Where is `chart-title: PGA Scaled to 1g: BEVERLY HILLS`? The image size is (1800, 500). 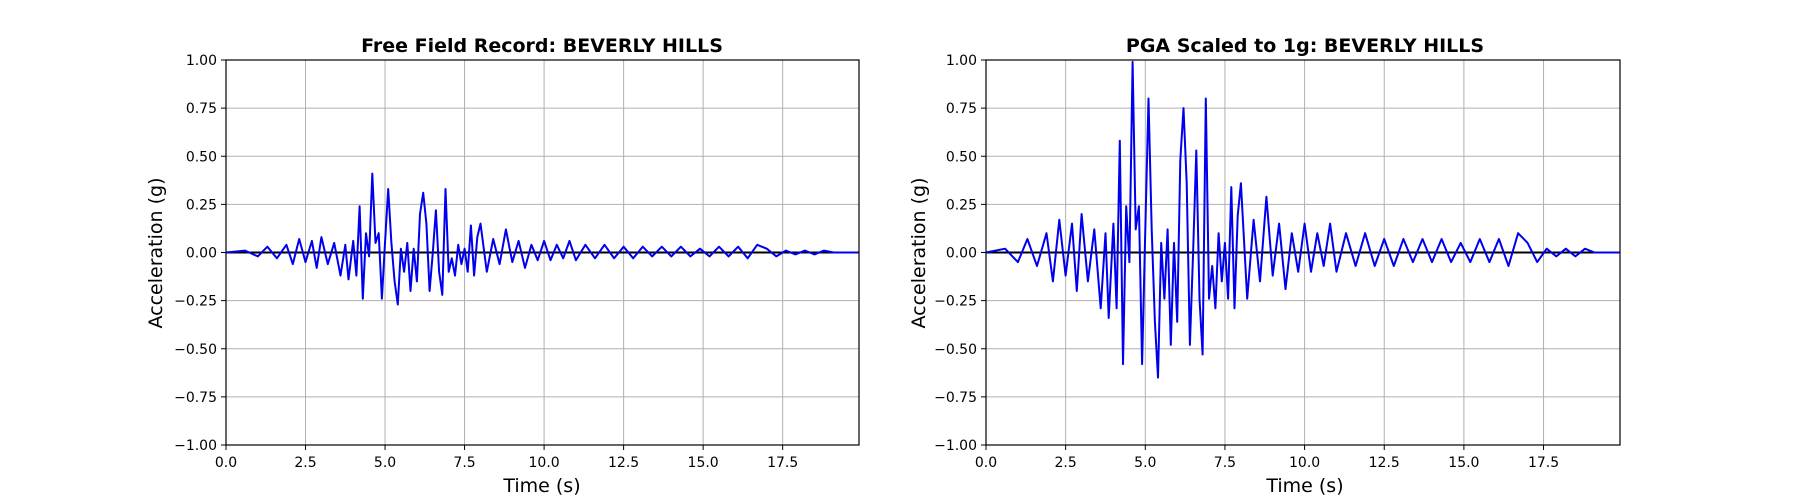 chart-title: PGA Scaled to 1g: BEVERLY HILLS is located at coordinates (1305, 46).